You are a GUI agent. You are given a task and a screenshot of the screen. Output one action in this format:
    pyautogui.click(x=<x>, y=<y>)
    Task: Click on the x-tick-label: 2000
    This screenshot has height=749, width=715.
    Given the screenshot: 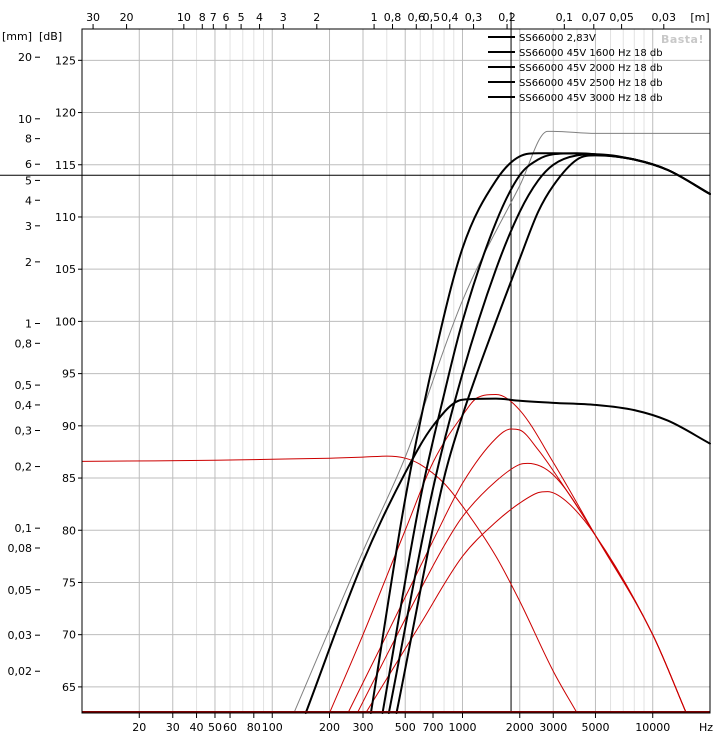 What is the action you would take?
    pyautogui.click(x=520, y=727)
    